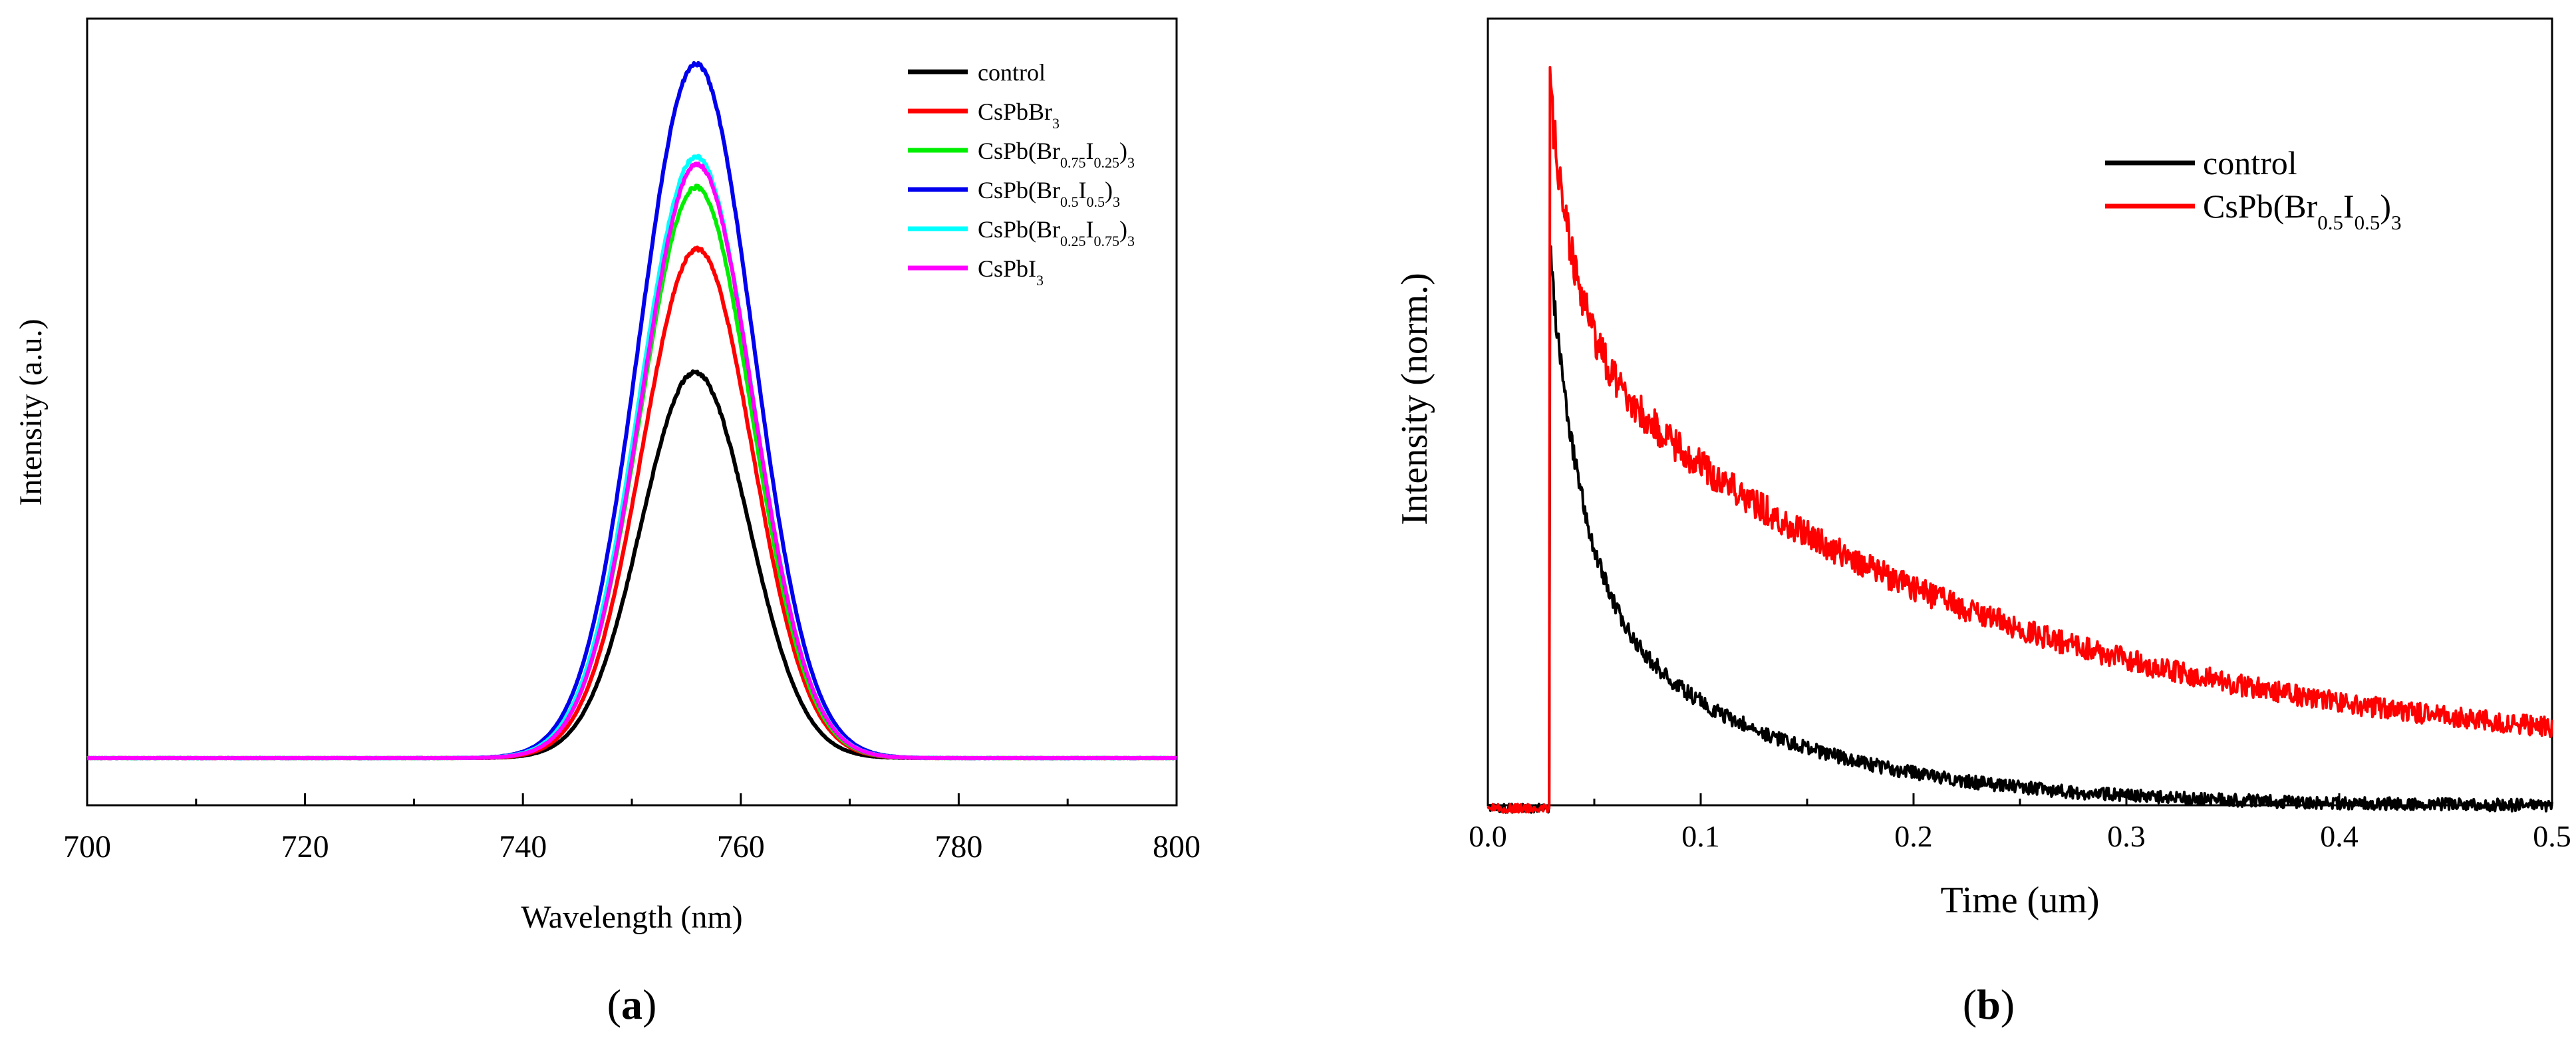 The image size is (2576, 1040). What do you see at coordinates (958, 846) in the screenshot?
I see `panel-a-x-tick-label: 780` at bounding box center [958, 846].